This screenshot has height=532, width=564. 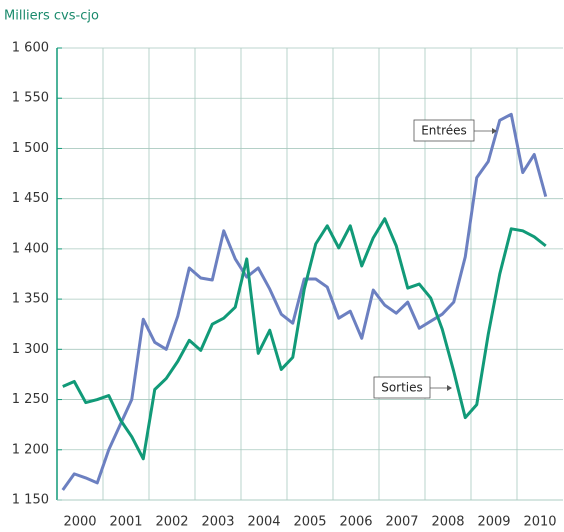 I want to click on x-tick-label: 2009, so click(x=493, y=522).